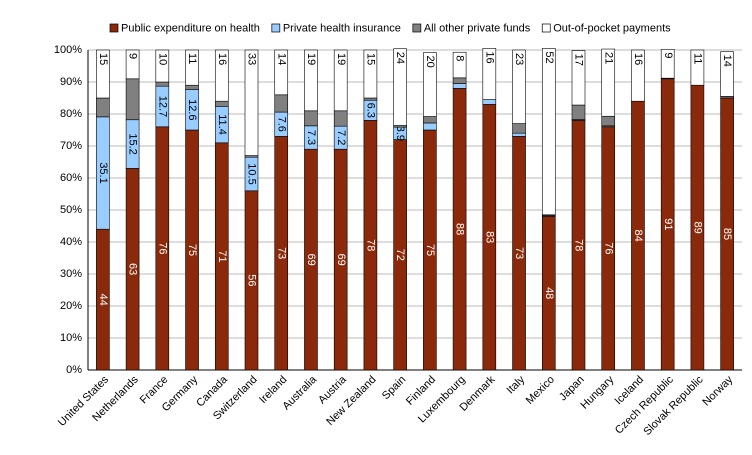 The height and width of the screenshot is (455, 752). I want to click on y-tick-label: 90%, so click(71, 82).